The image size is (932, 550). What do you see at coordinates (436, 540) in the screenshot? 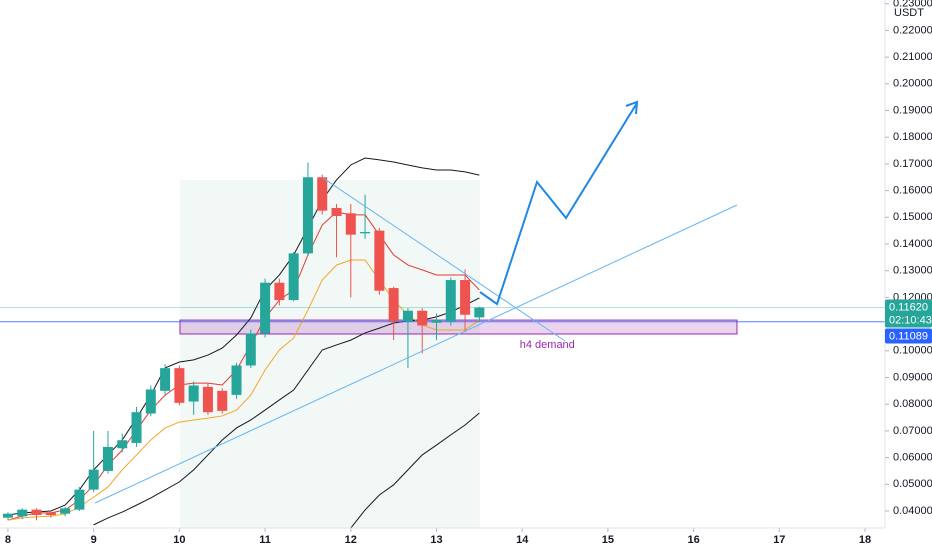
I see `x-tick-label: 13` at bounding box center [436, 540].